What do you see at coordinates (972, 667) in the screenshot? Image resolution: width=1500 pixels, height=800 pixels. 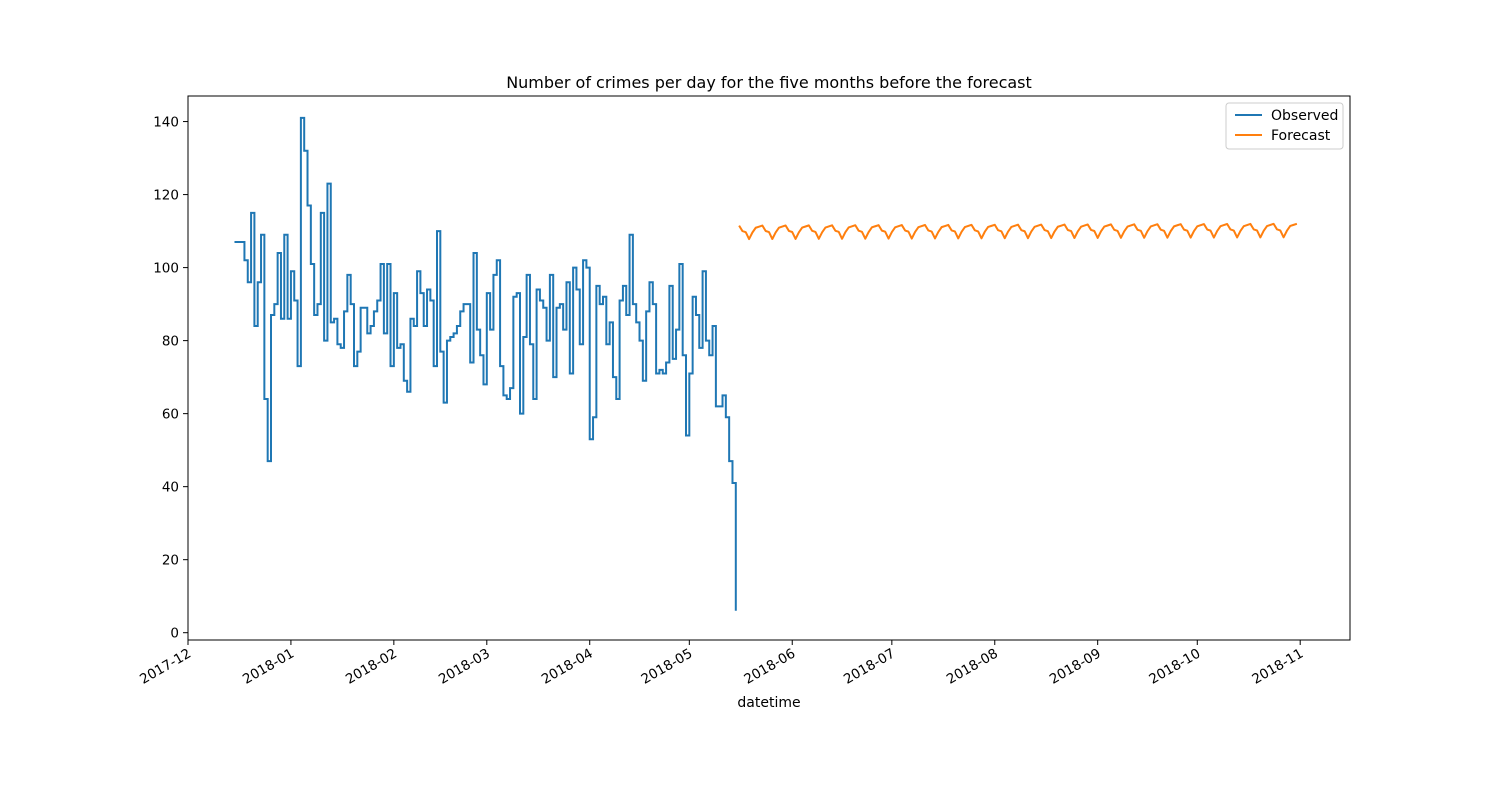 I see `x-tick-label: 2018-08` at bounding box center [972, 667].